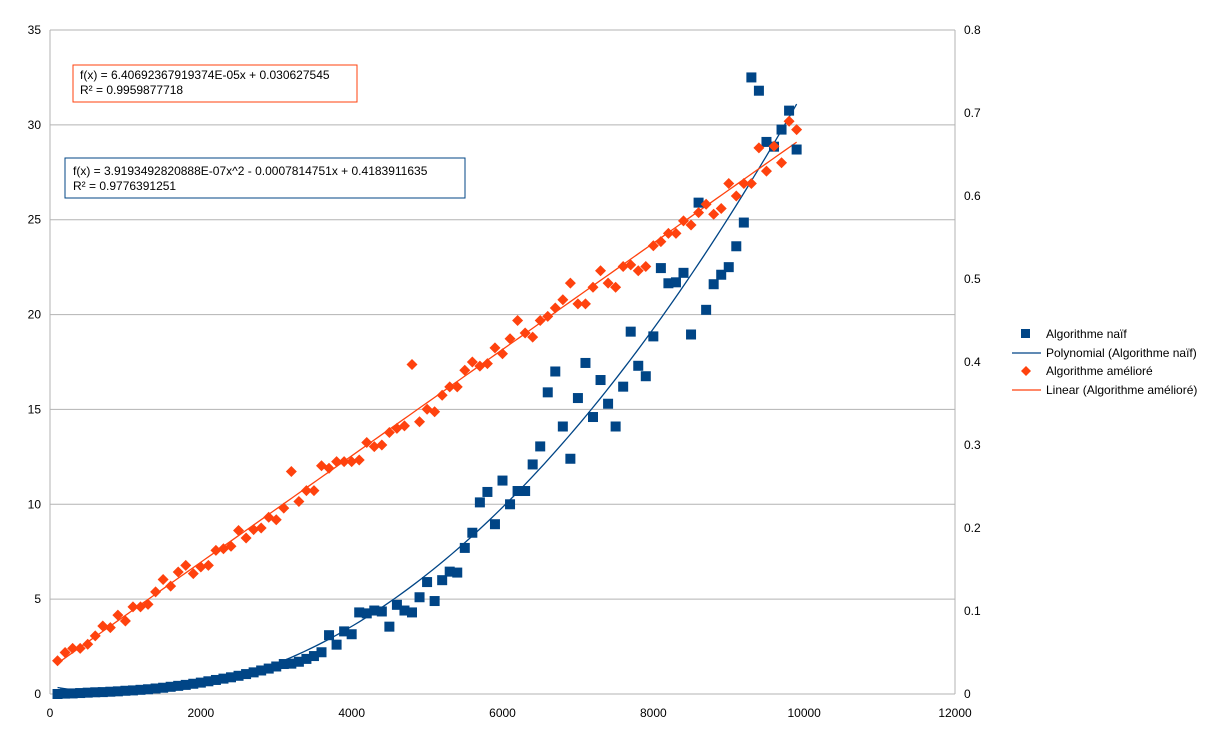 The width and height of the screenshot is (1222, 730). Describe the element at coordinates (967, 694) in the screenshot. I see `y2-tick-label: 0` at that location.